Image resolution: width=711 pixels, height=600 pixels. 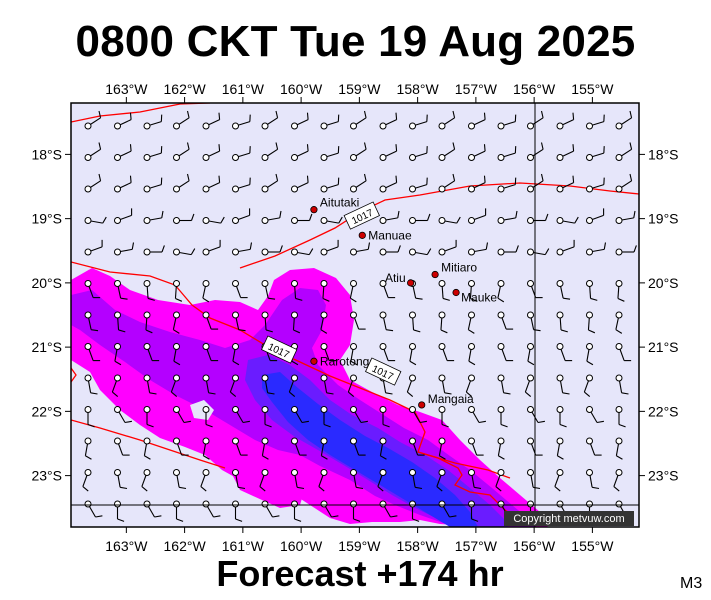 I want to click on lon-label-bottom: 163°W, so click(x=126, y=546).